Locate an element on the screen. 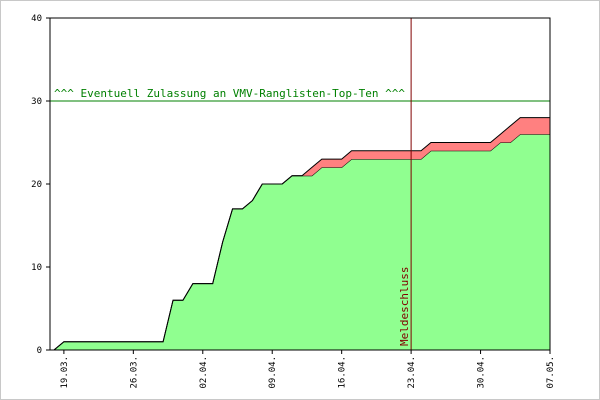 This screenshot has width=600, height=400. x-tick-label: 19.03. is located at coordinates (65, 372).